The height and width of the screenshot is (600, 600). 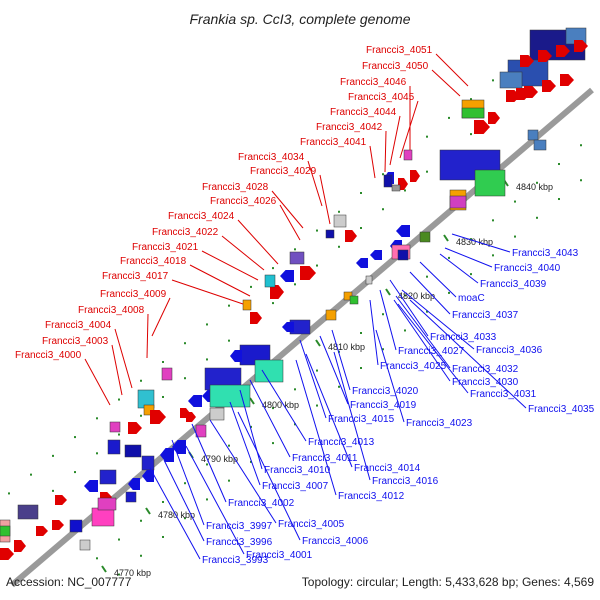 What do you see at coordinates (104, 569) in the screenshot?
I see `kbp-tick` at bounding box center [104, 569].